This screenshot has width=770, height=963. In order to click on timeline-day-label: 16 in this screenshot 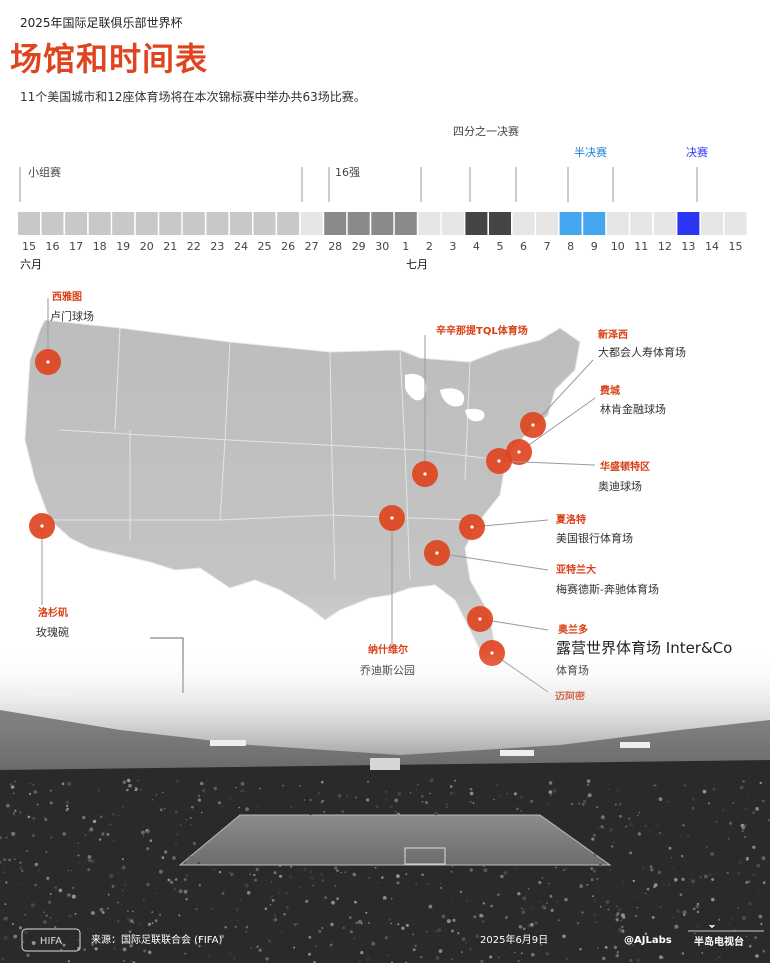, I will do `click(53, 246)`.